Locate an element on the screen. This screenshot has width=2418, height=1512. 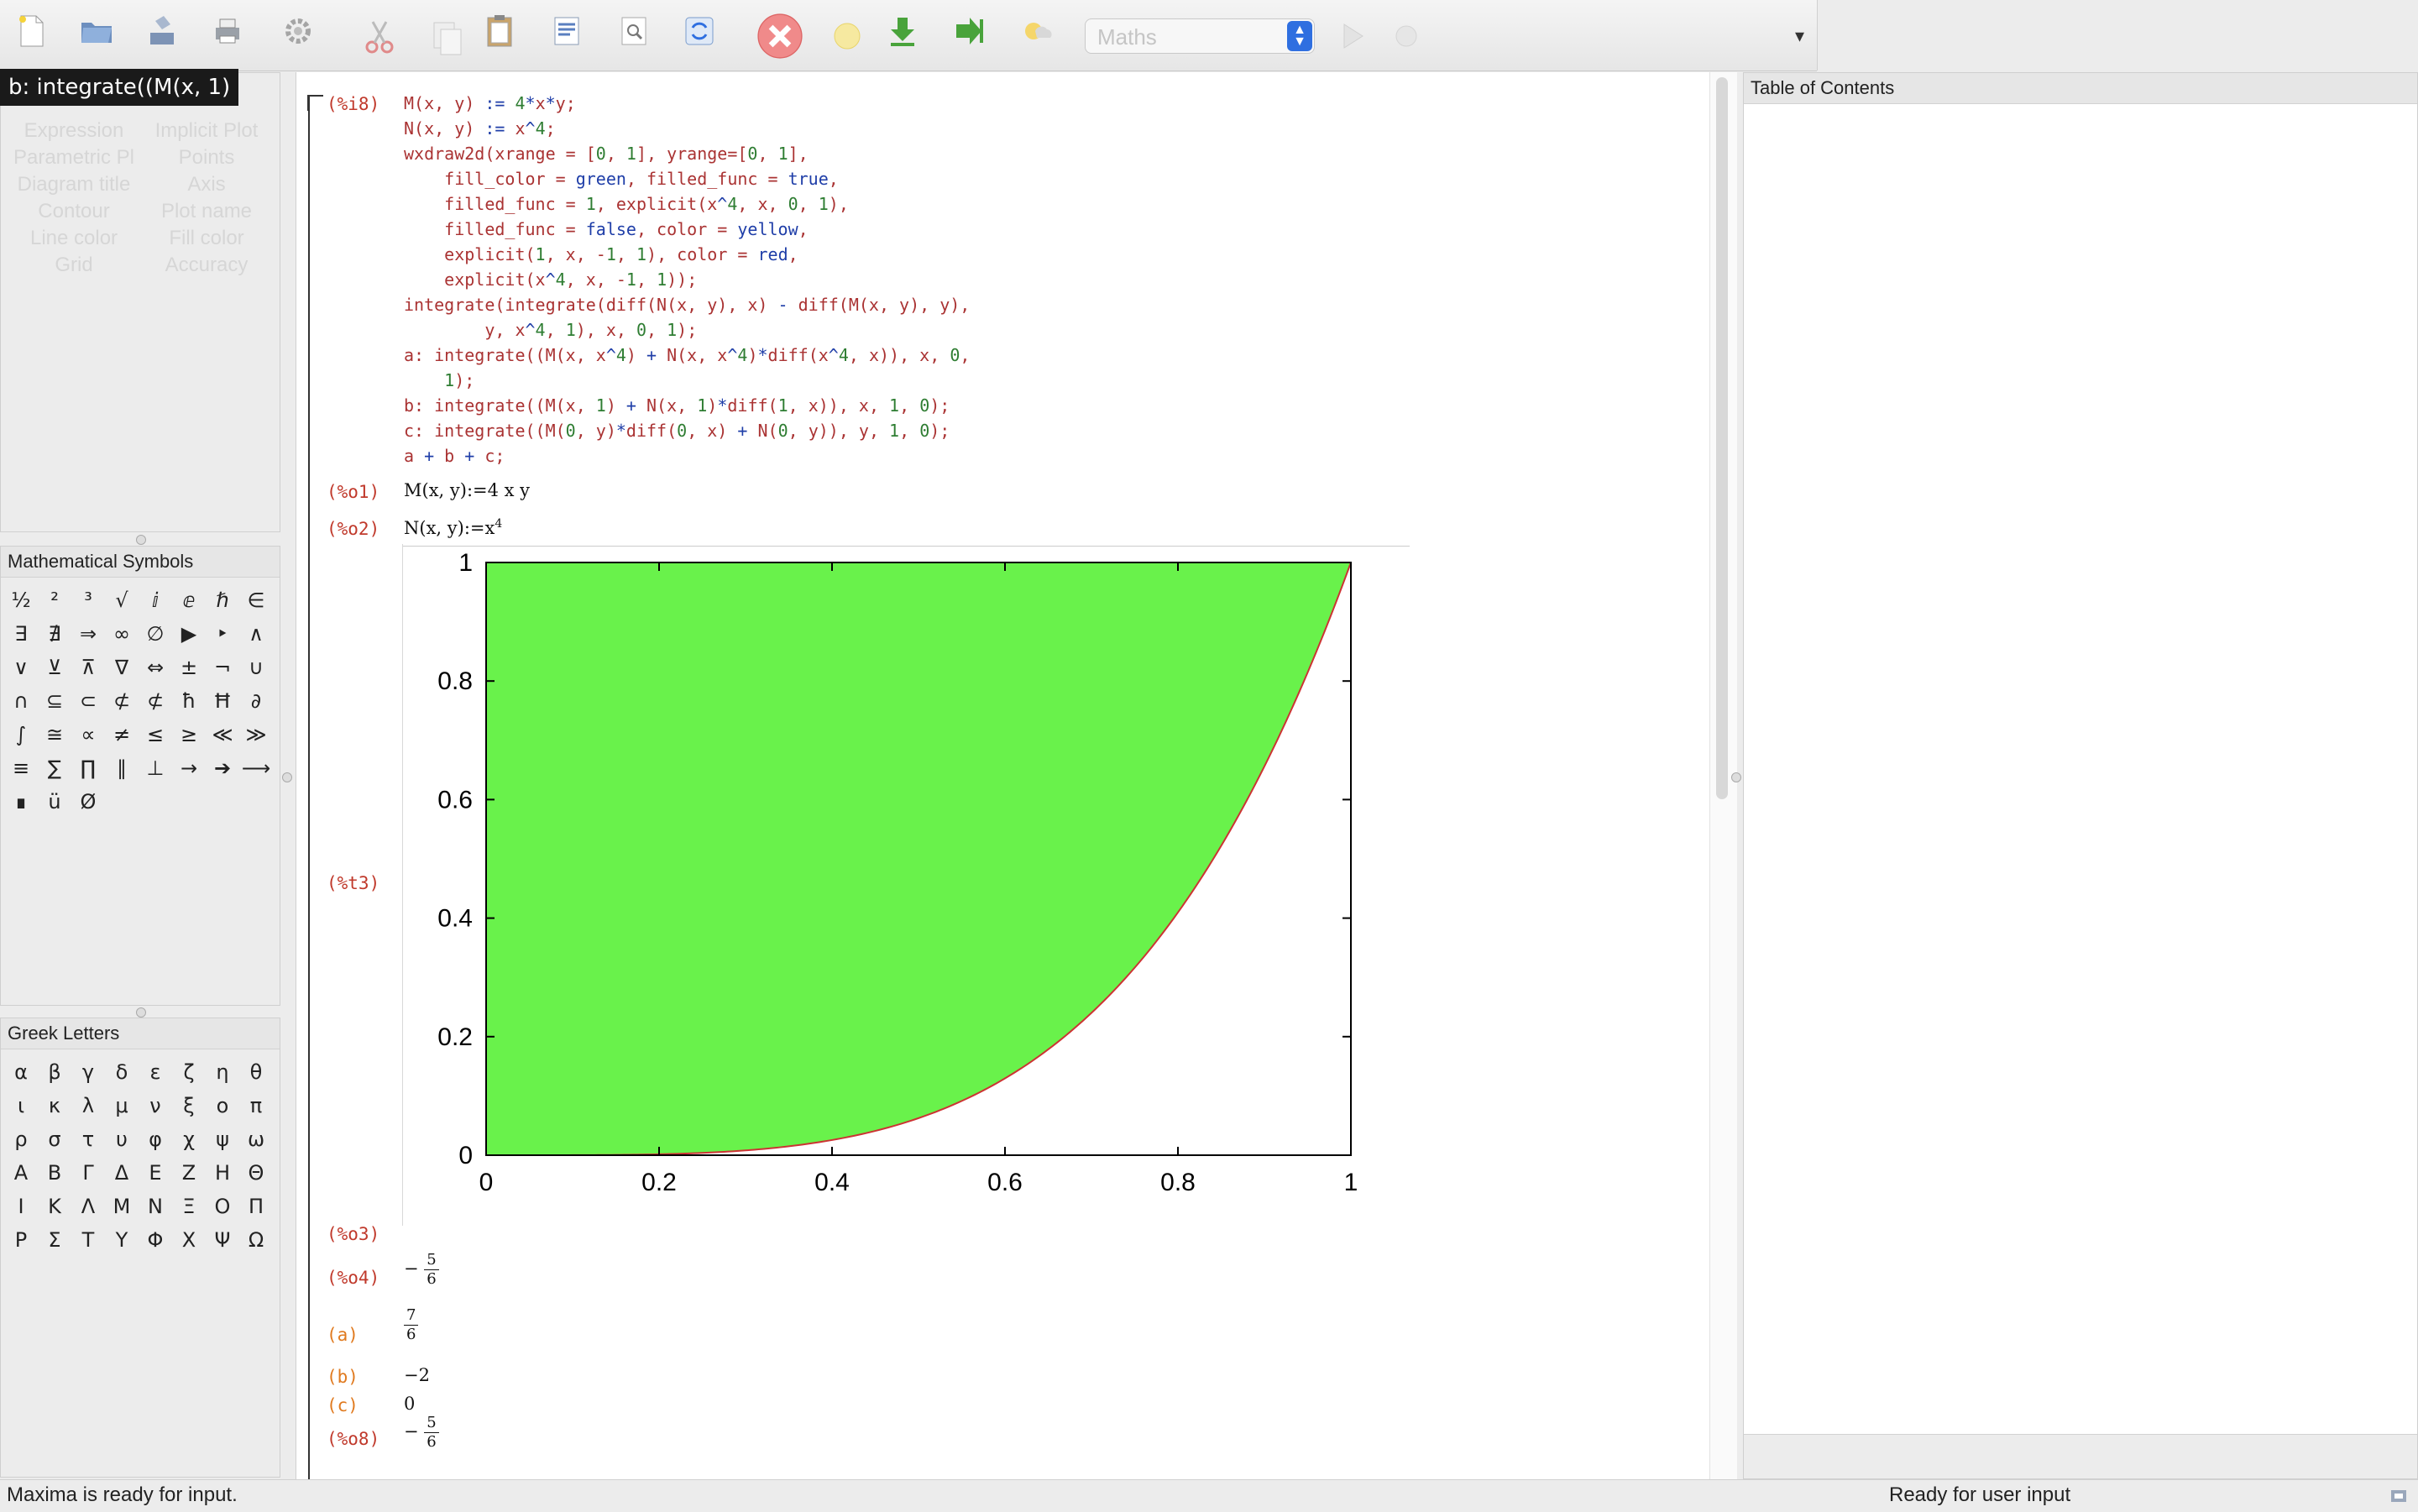
greek-letter-button: η is located at coordinates (222, 1072).